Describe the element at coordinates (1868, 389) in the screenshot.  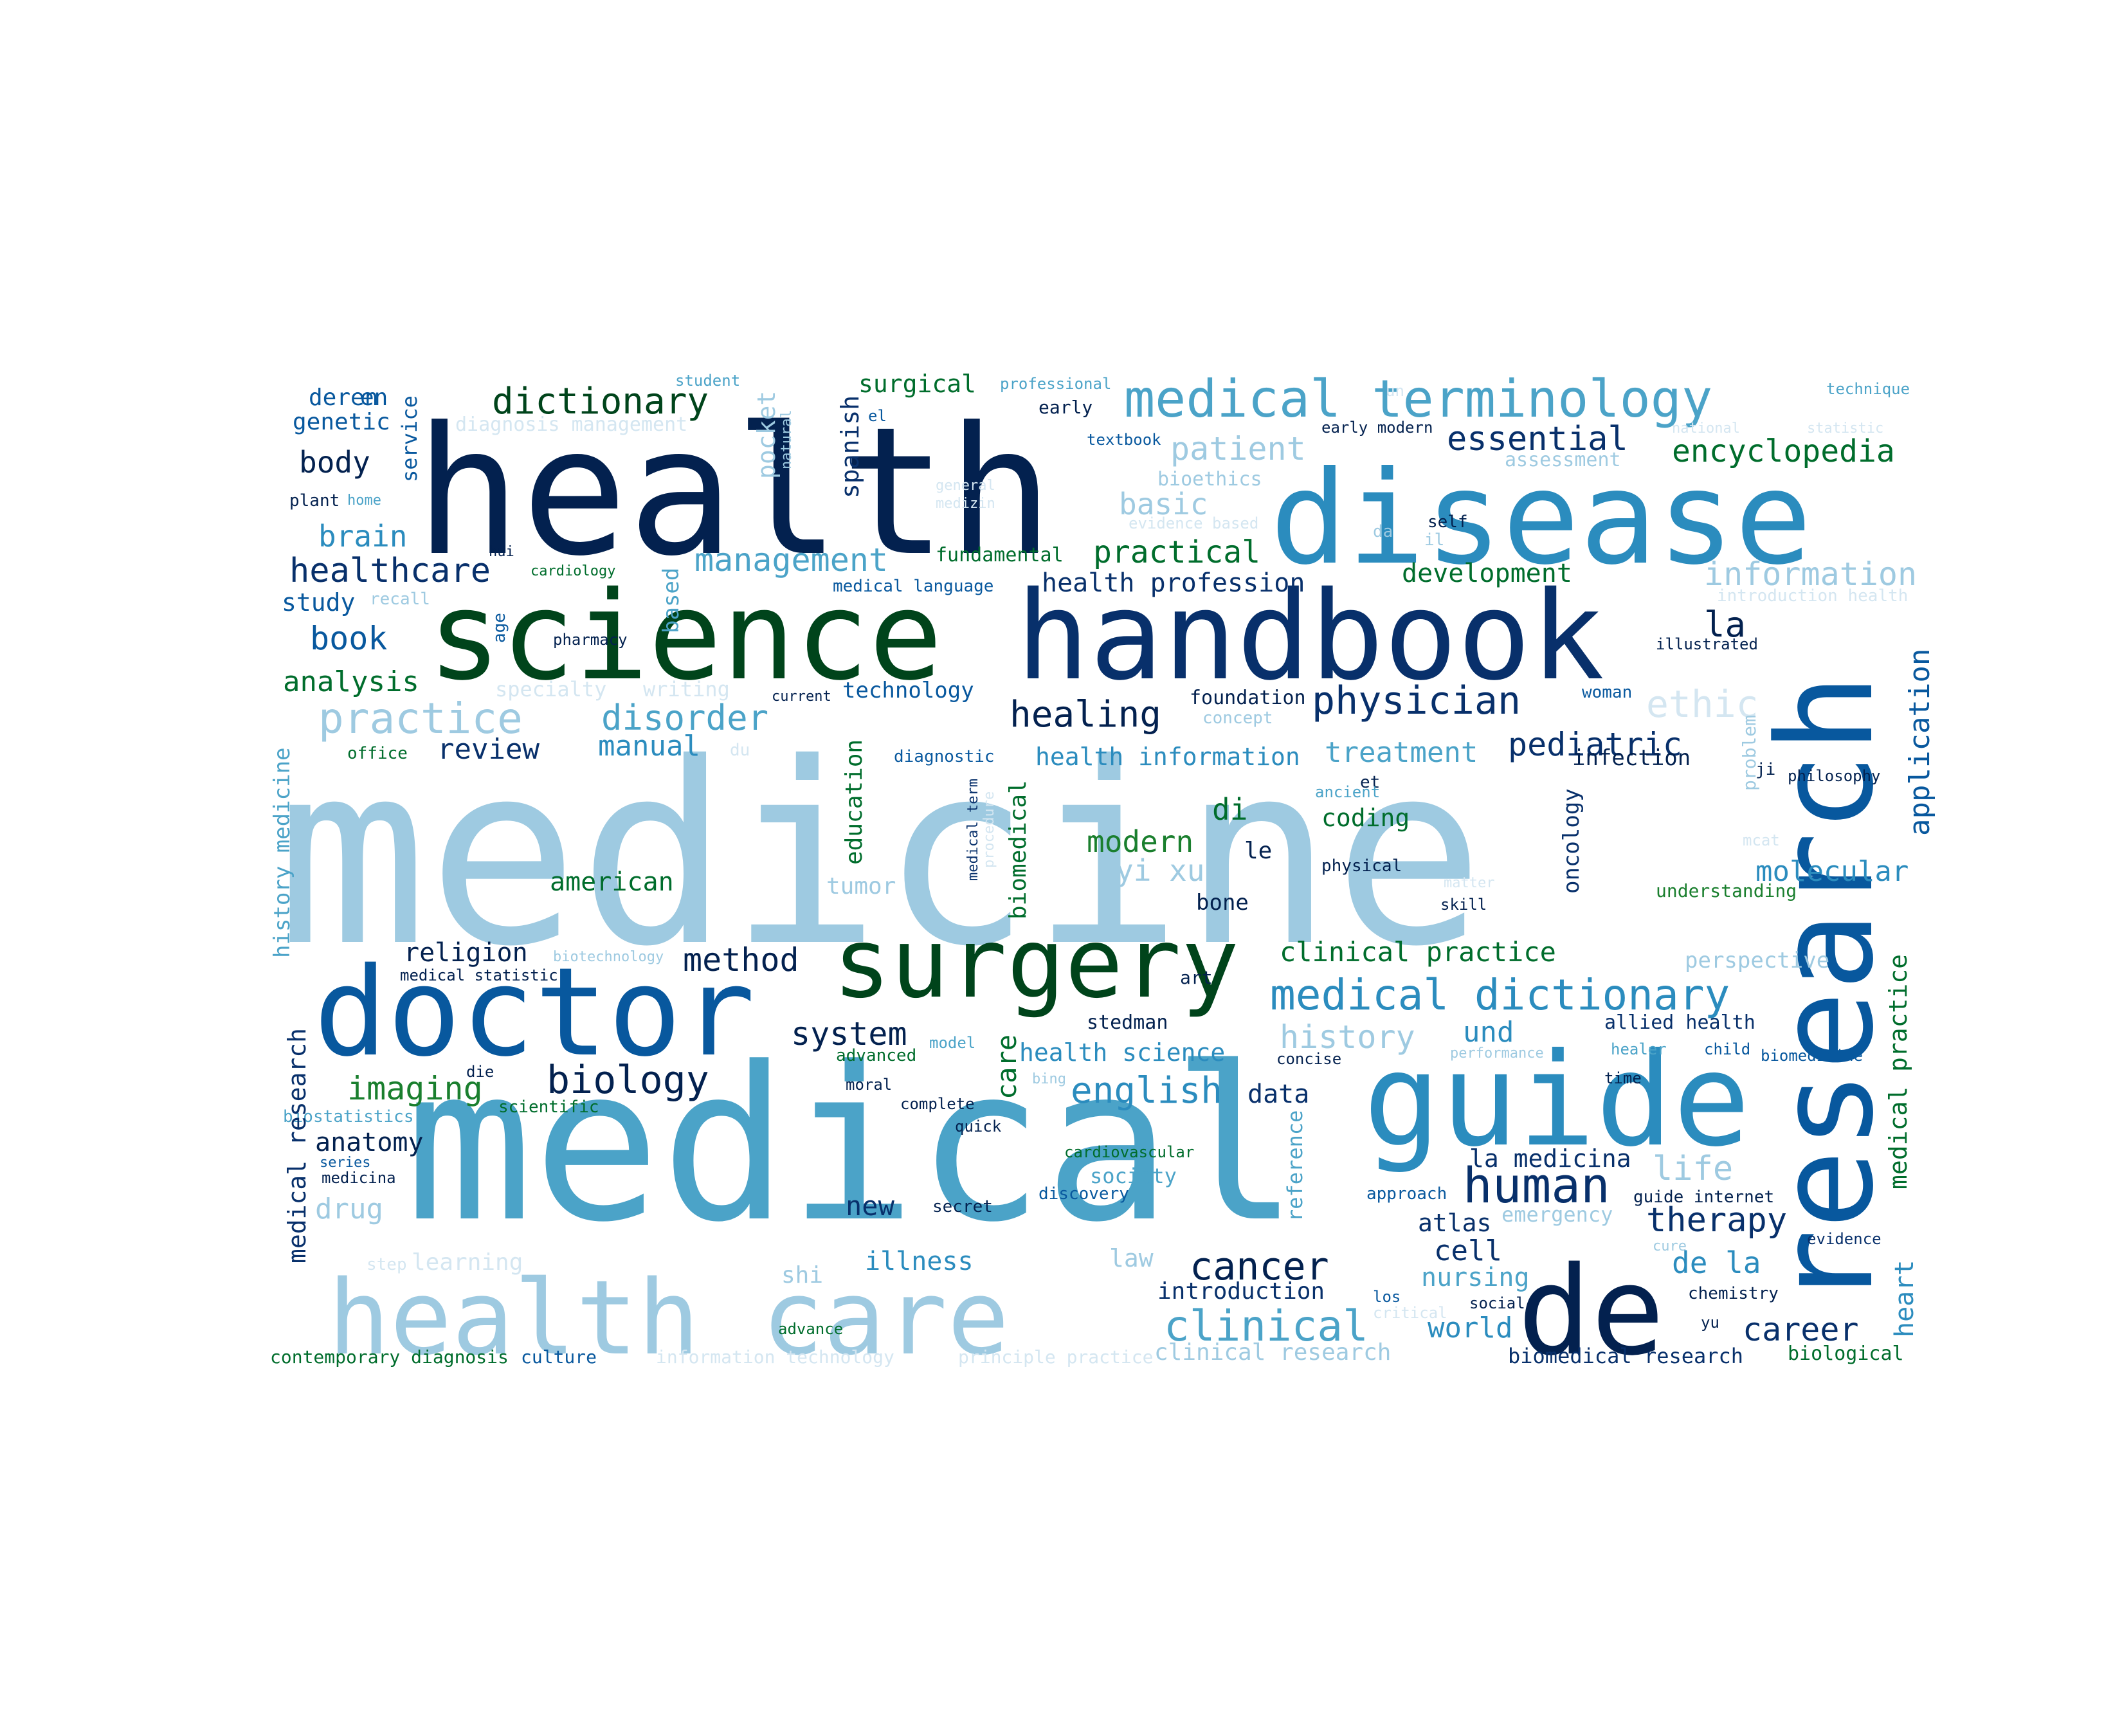
I see `word-technique: technique` at that location.